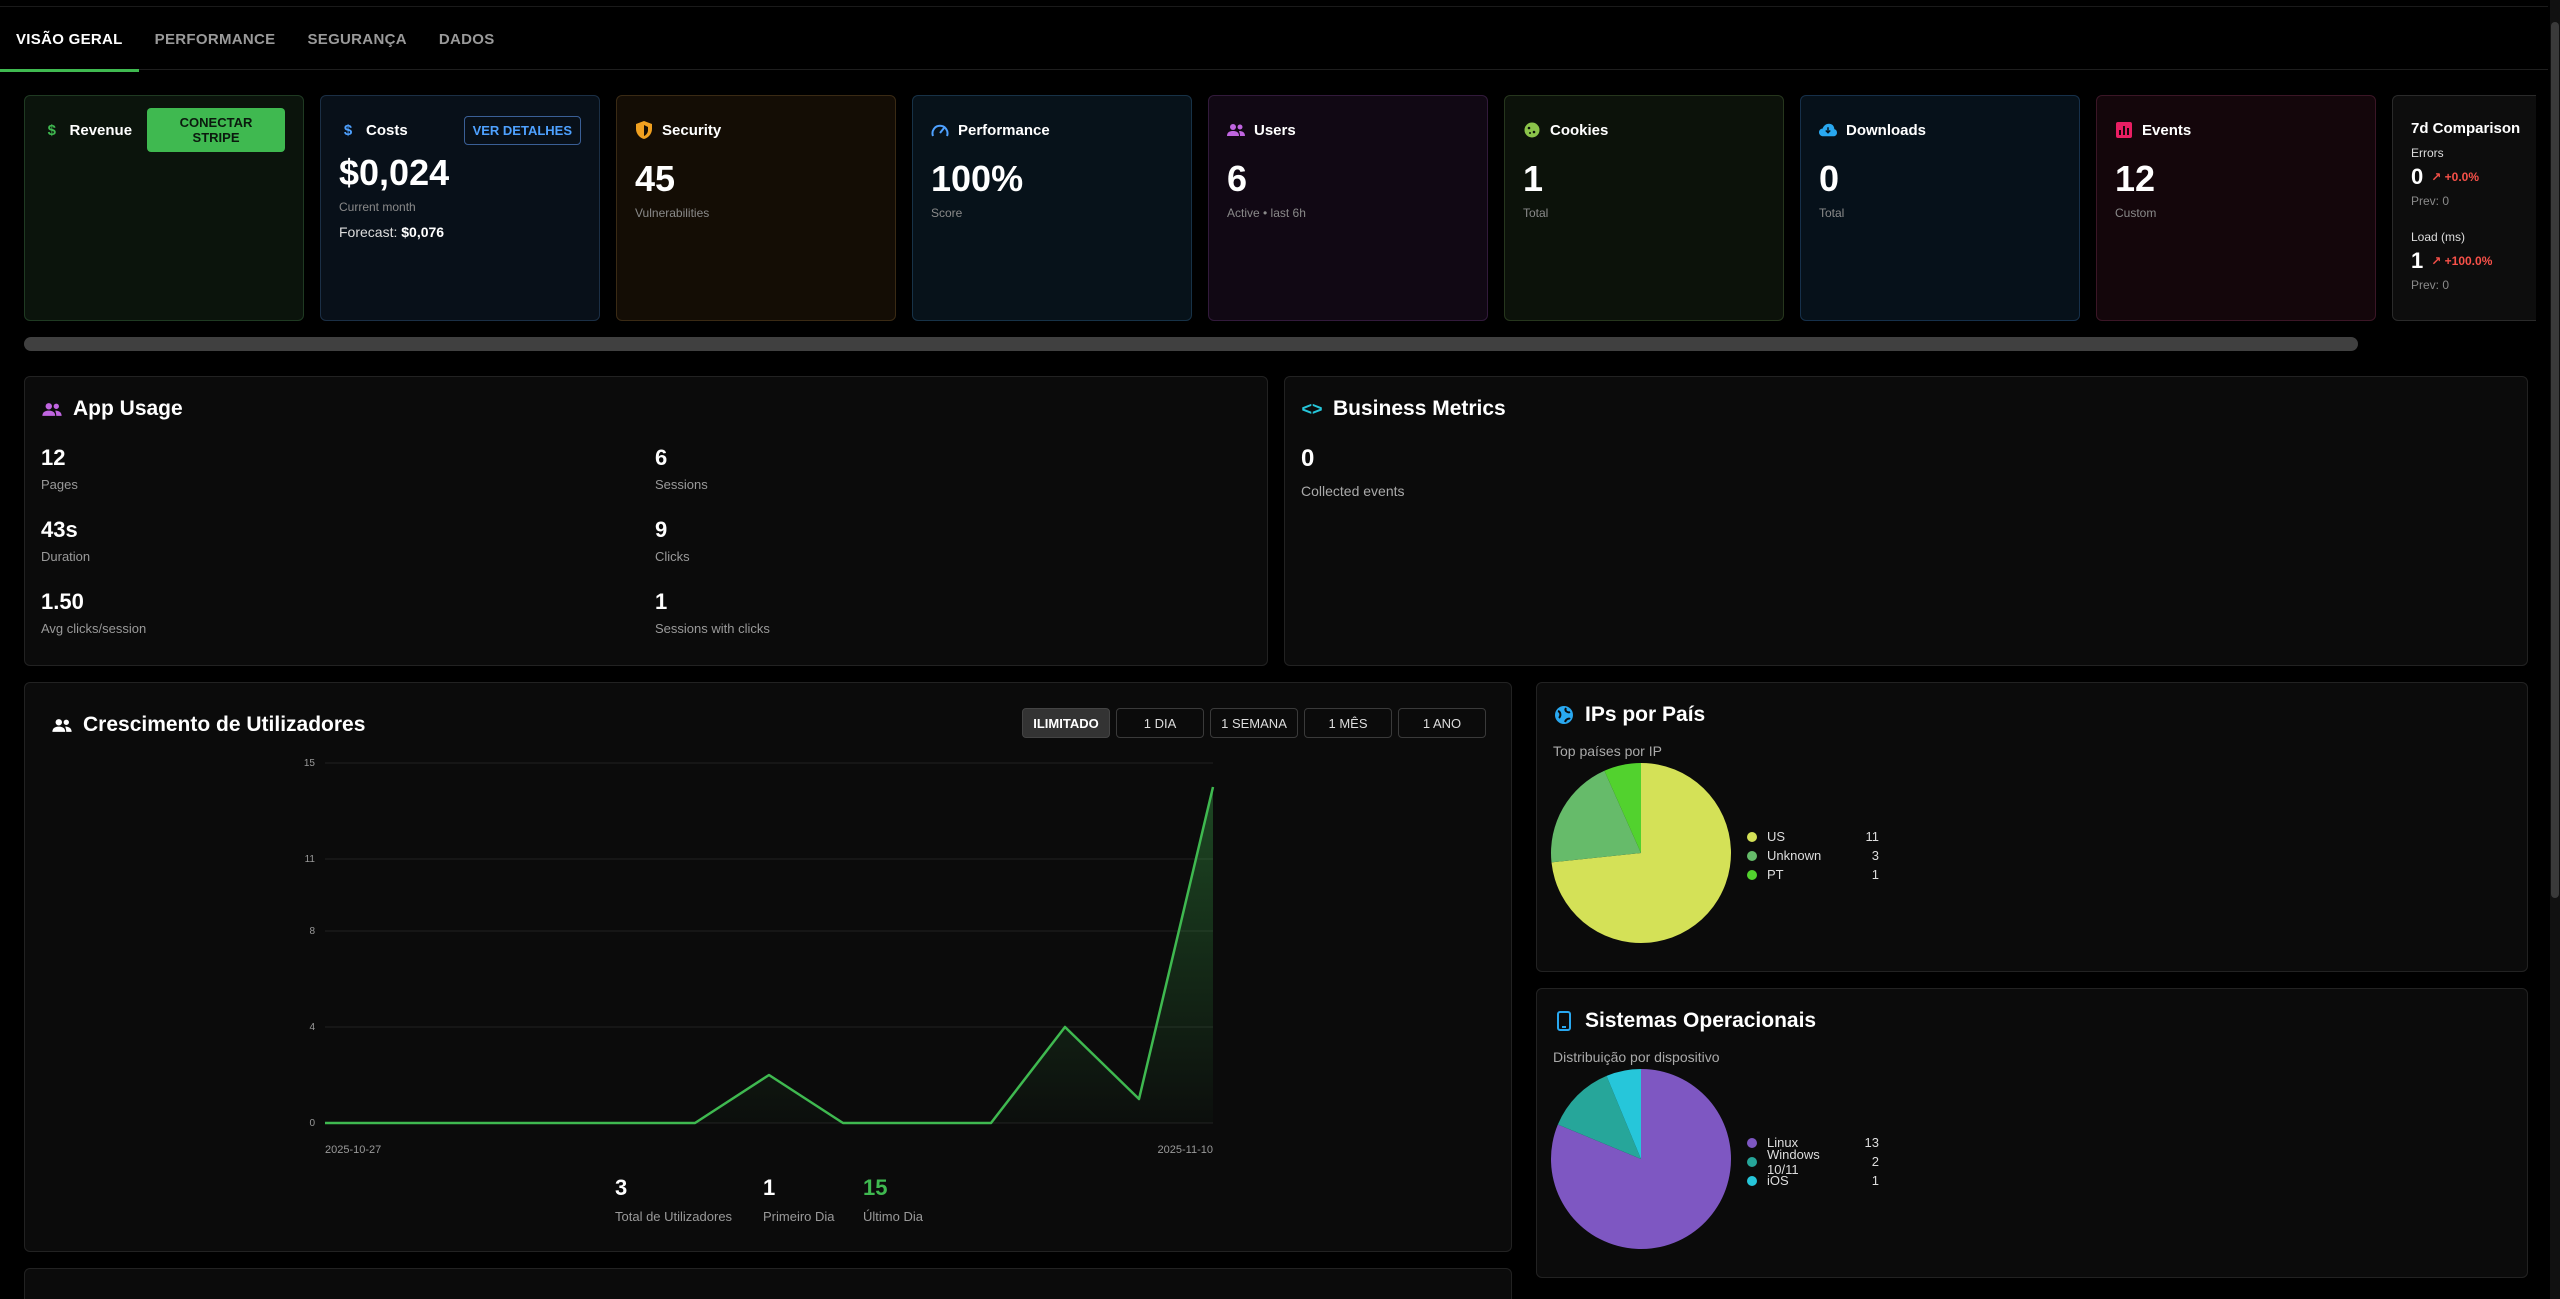 The height and width of the screenshot is (1299, 2560). What do you see at coordinates (1442, 723) in the screenshot?
I see `range-1-year-button: 1 ANO` at bounding box center [1442, 723].